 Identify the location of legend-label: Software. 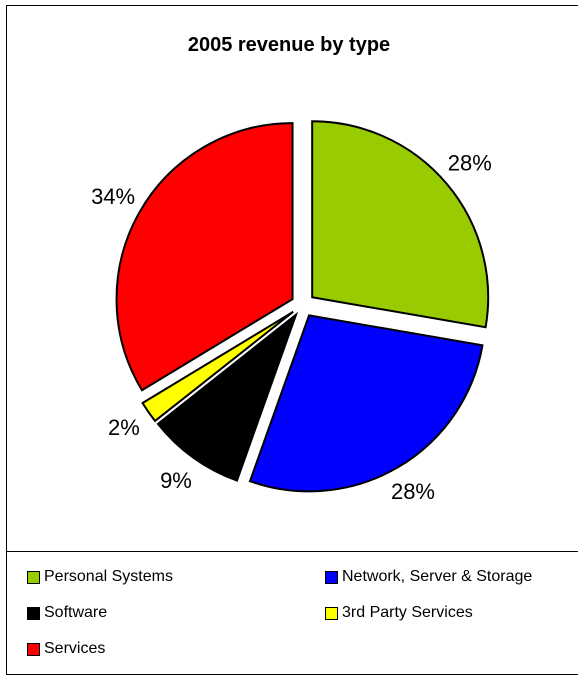
(76, 612).